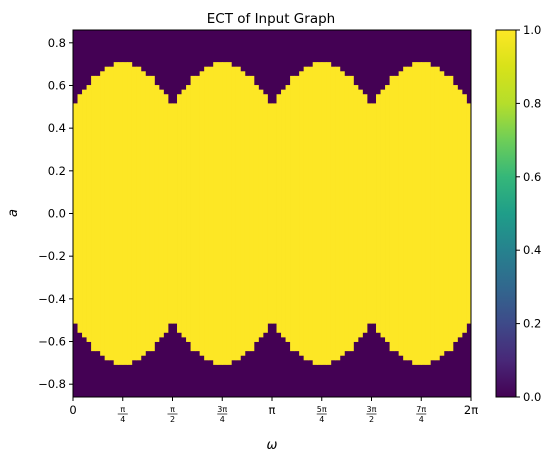 This screenshot has height=463, width=554. What do you see at coordinates (322, 409) in the screenshot?
I see `x-tick-label-numerator: 5π` at bounding box center [322, 409].